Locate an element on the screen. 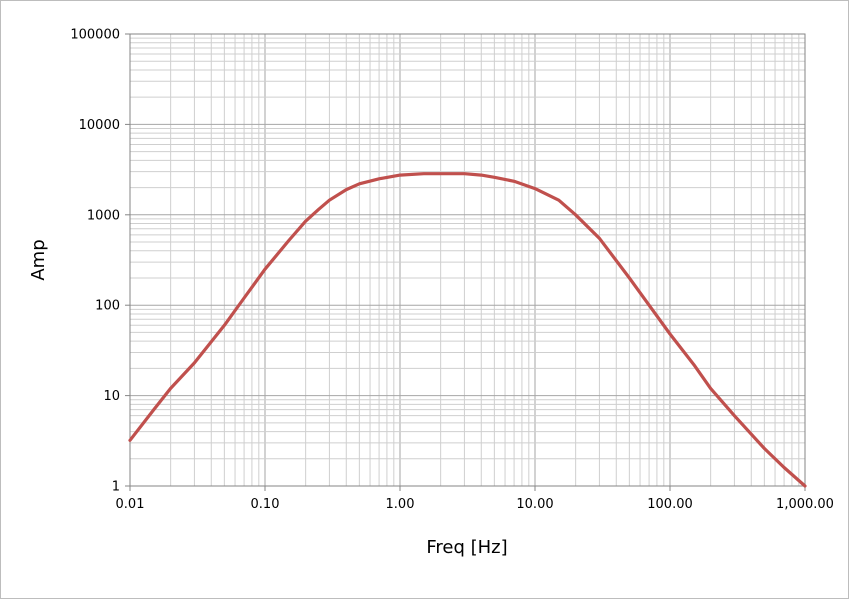 This screenshot has width=849, height=599. y-axis-title: Amp is located at coordinates (38, 259).